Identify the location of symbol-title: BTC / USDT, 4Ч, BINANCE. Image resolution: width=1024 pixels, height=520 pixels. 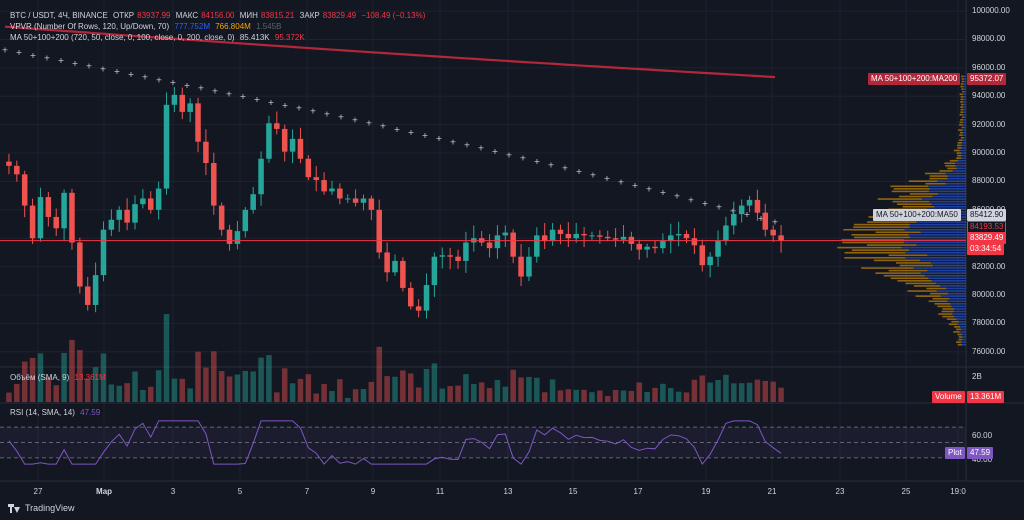
(59, 15).